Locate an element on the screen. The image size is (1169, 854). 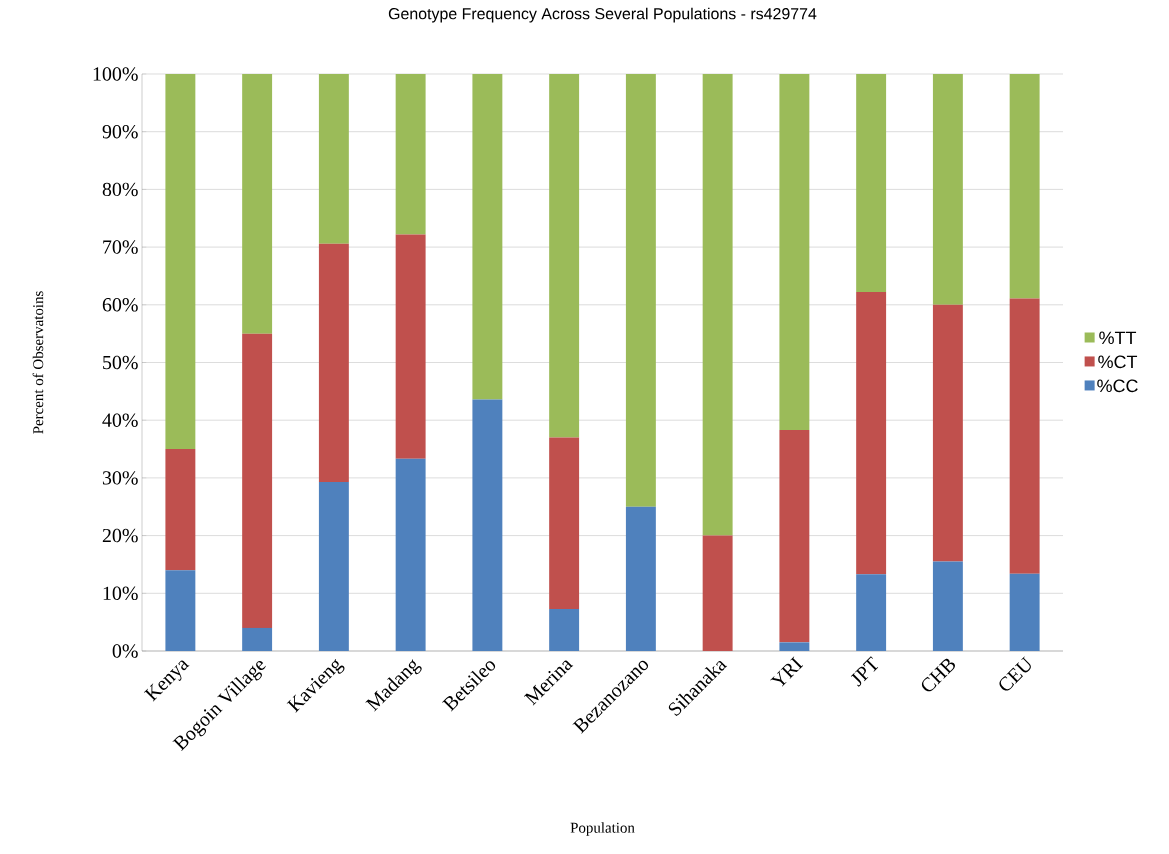
x-tick-label: JPT is located at coordinates (864, 671).